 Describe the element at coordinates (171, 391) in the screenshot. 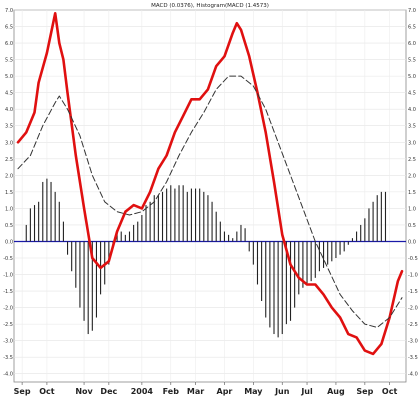

I see `x-tick-label: Feb` at that location.